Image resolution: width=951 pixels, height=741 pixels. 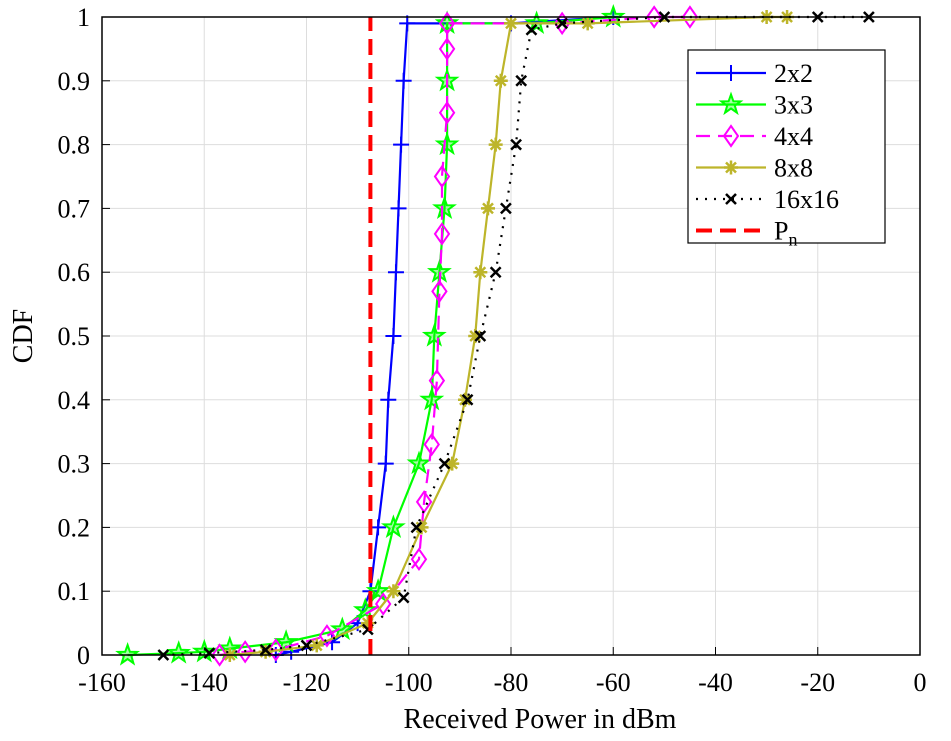 I want to click on y-tick-label: 1, so click(x=83, y=17).